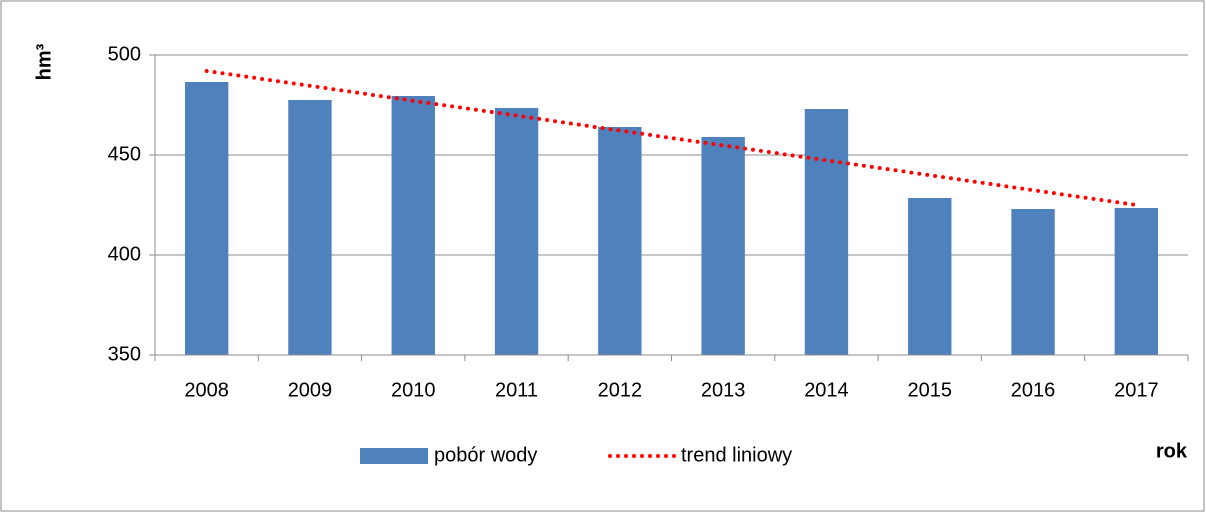  I want to click on x-tick-label: 2016, so click(1033, 390).